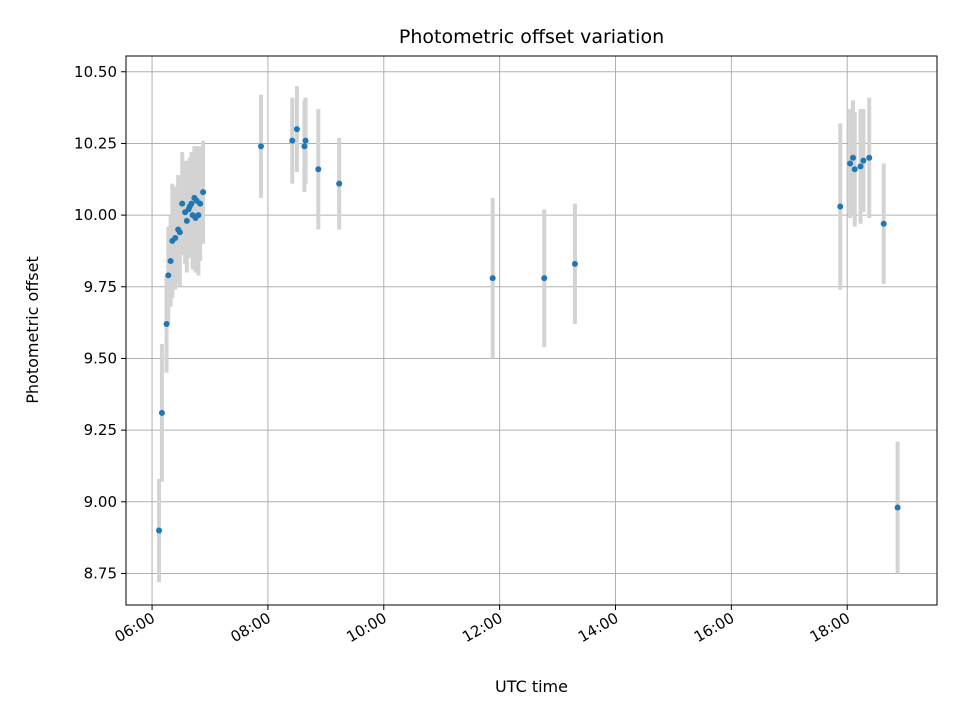 The image size is (960, 720). I want to click on x-tick-label: 16:00, so click(714, 627).